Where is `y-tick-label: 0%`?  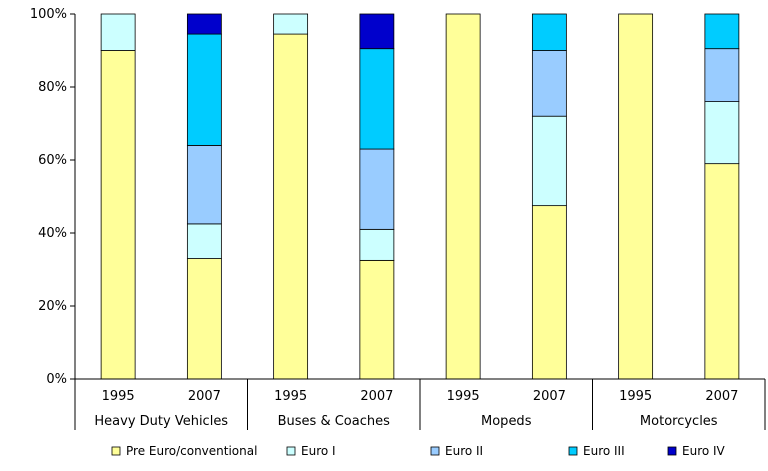
y-tick-label: 0% is located at coordinates (56, 379).